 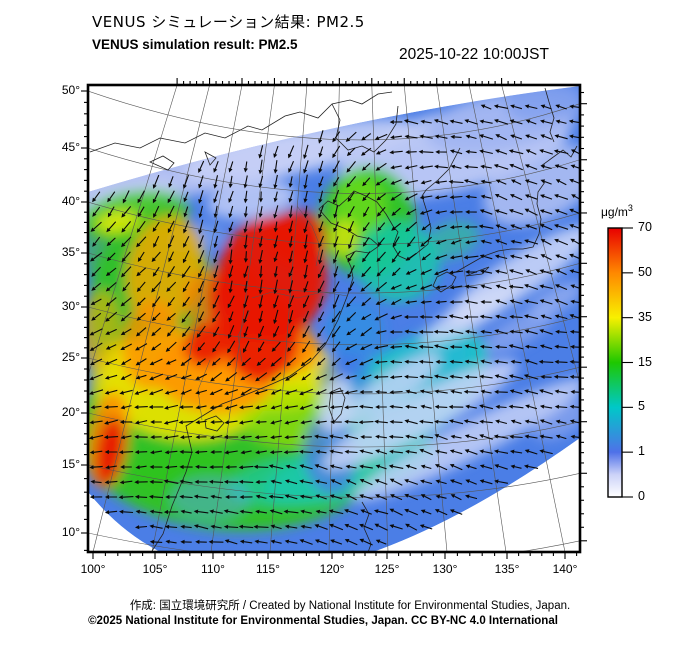 I want to click on lat-label: 30°, so click(x=70, y=306).